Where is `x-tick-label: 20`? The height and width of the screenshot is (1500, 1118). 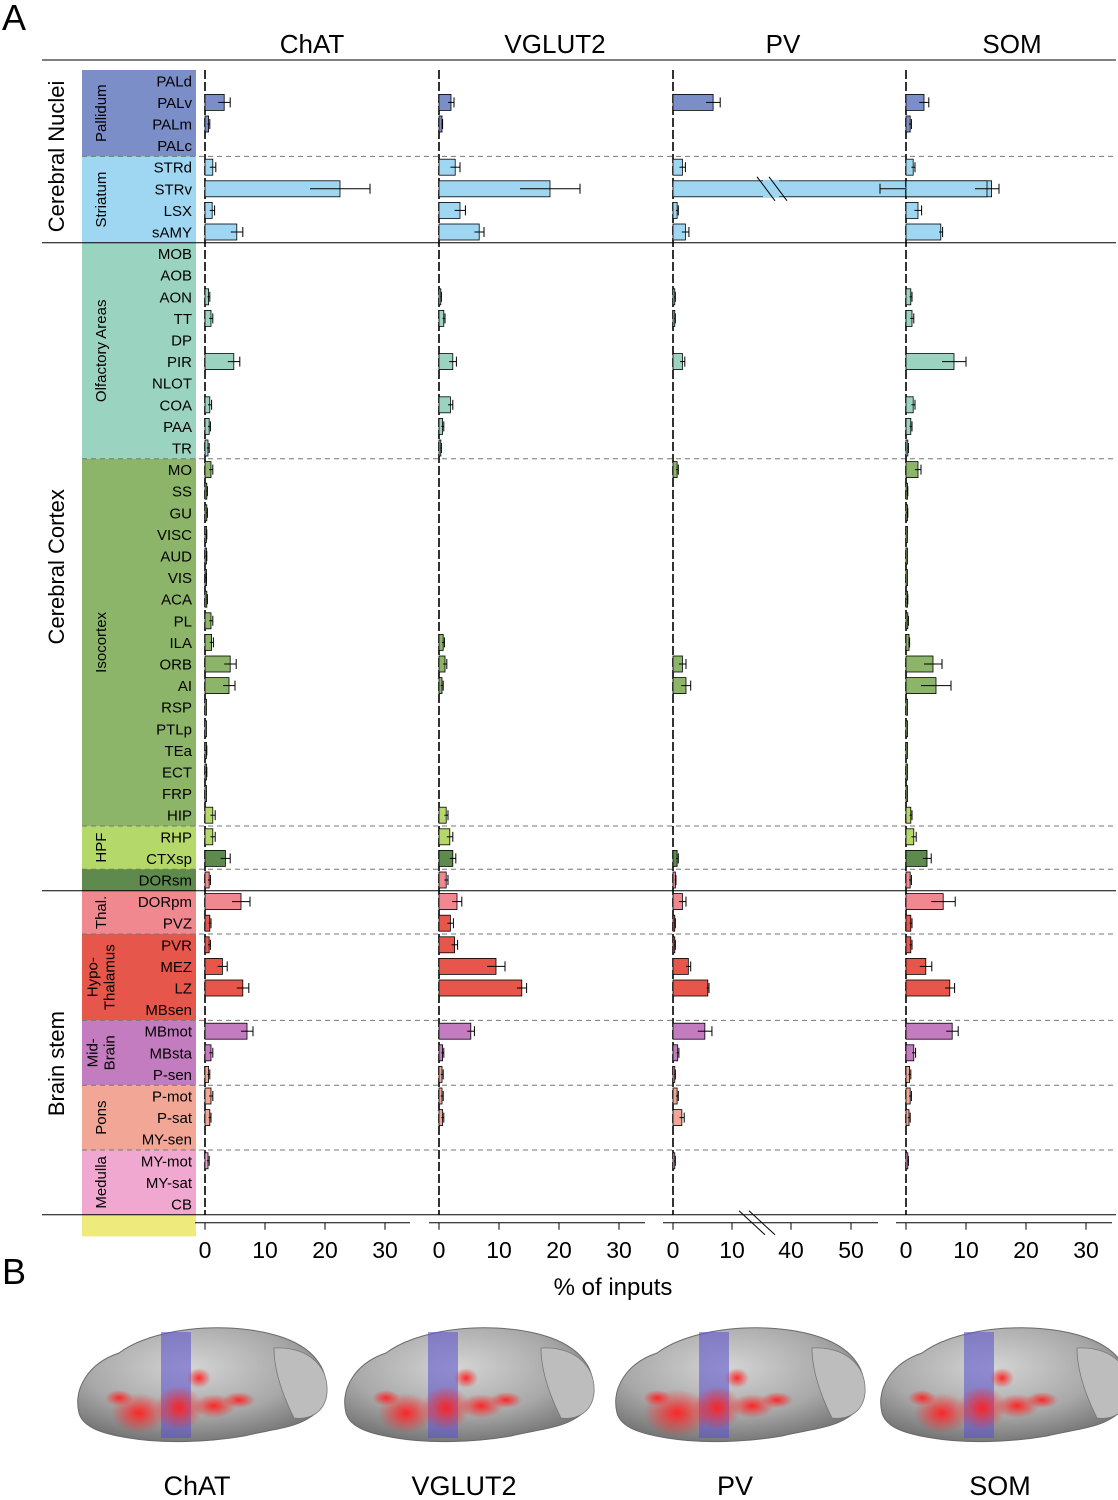 x-tick-label: 20 is located at coordinates (559, 1250).